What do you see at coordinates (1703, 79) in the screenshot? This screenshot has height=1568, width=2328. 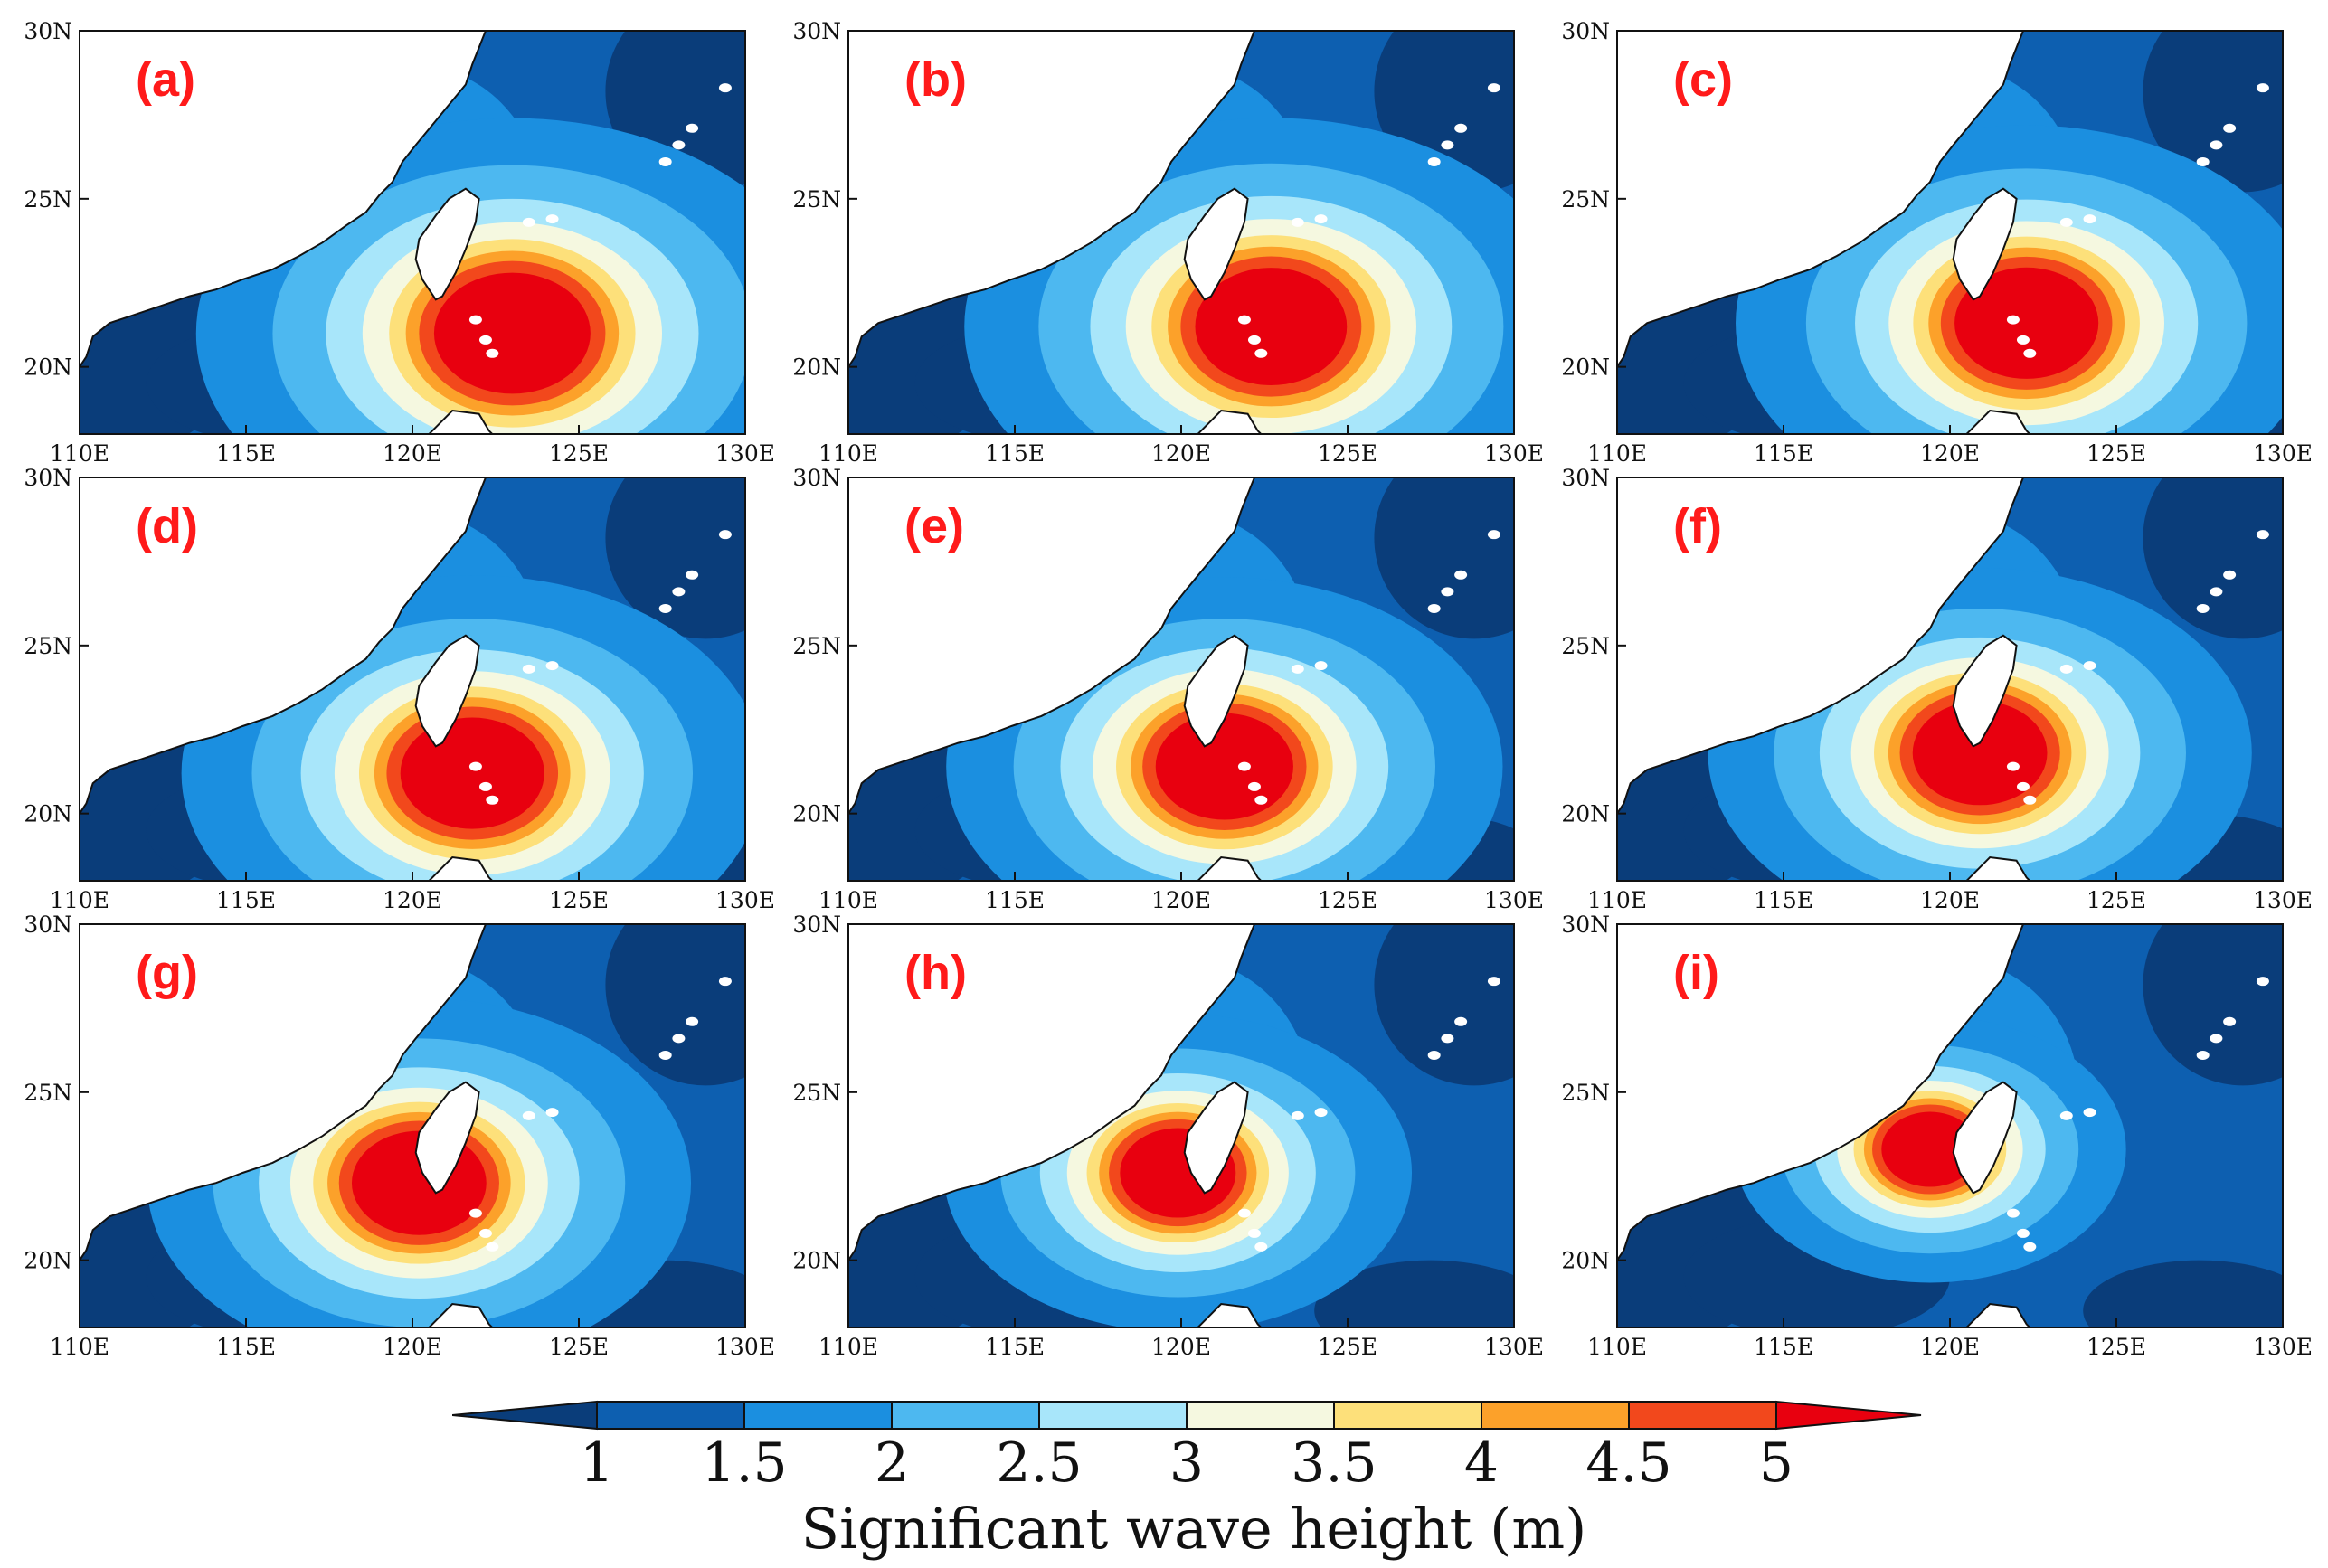 I see `panel-label: (c)` at bounding box center [1703, 79].